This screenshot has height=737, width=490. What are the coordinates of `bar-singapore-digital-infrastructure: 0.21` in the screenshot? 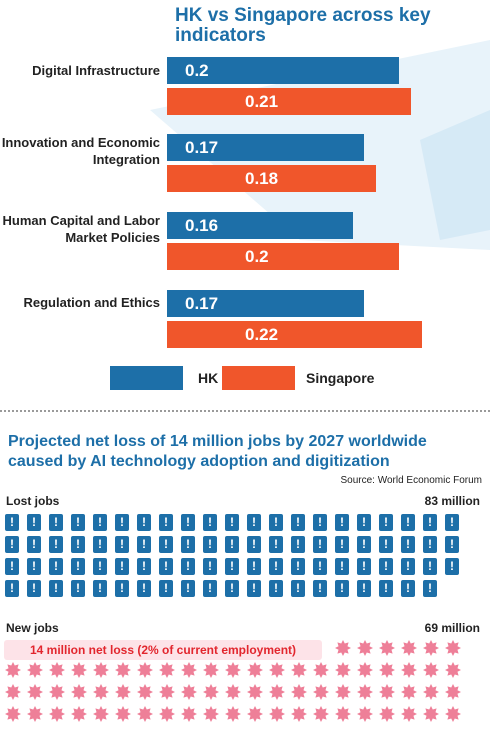 It's located at (289, 101).